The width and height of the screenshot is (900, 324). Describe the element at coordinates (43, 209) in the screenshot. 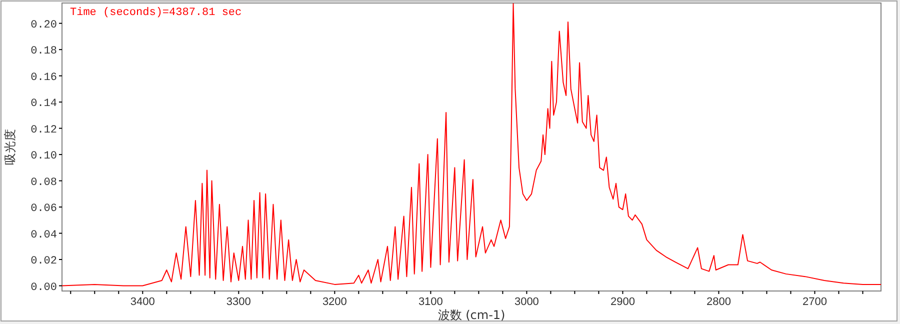

I see `y-tick-label: 0.06` at that location.